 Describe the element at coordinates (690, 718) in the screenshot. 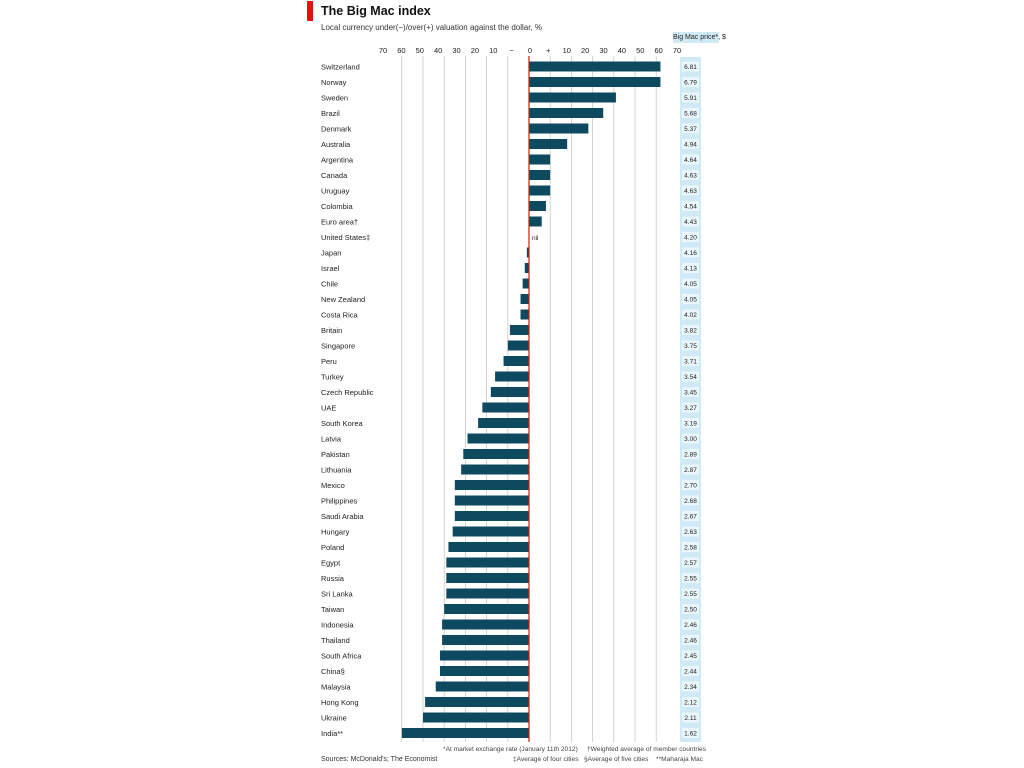

I see `price-value: 2.11` at that location.